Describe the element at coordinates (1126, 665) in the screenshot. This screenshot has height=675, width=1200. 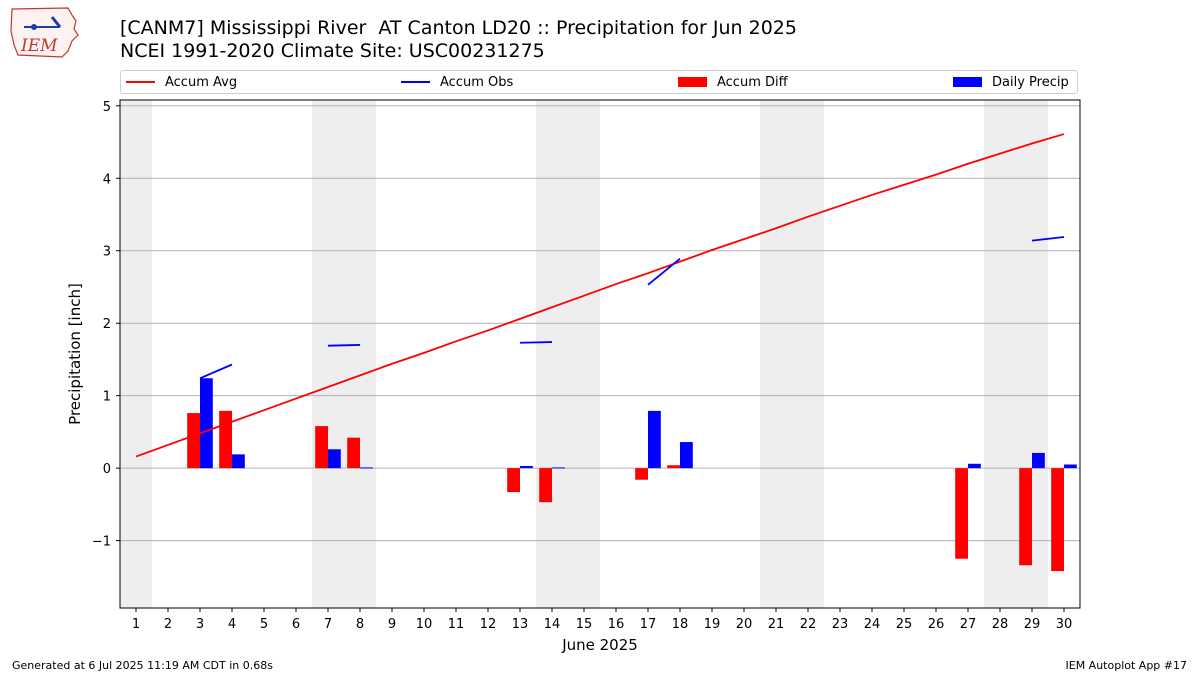
I see `footer-app: IEM Autoplot App #17` at that location.